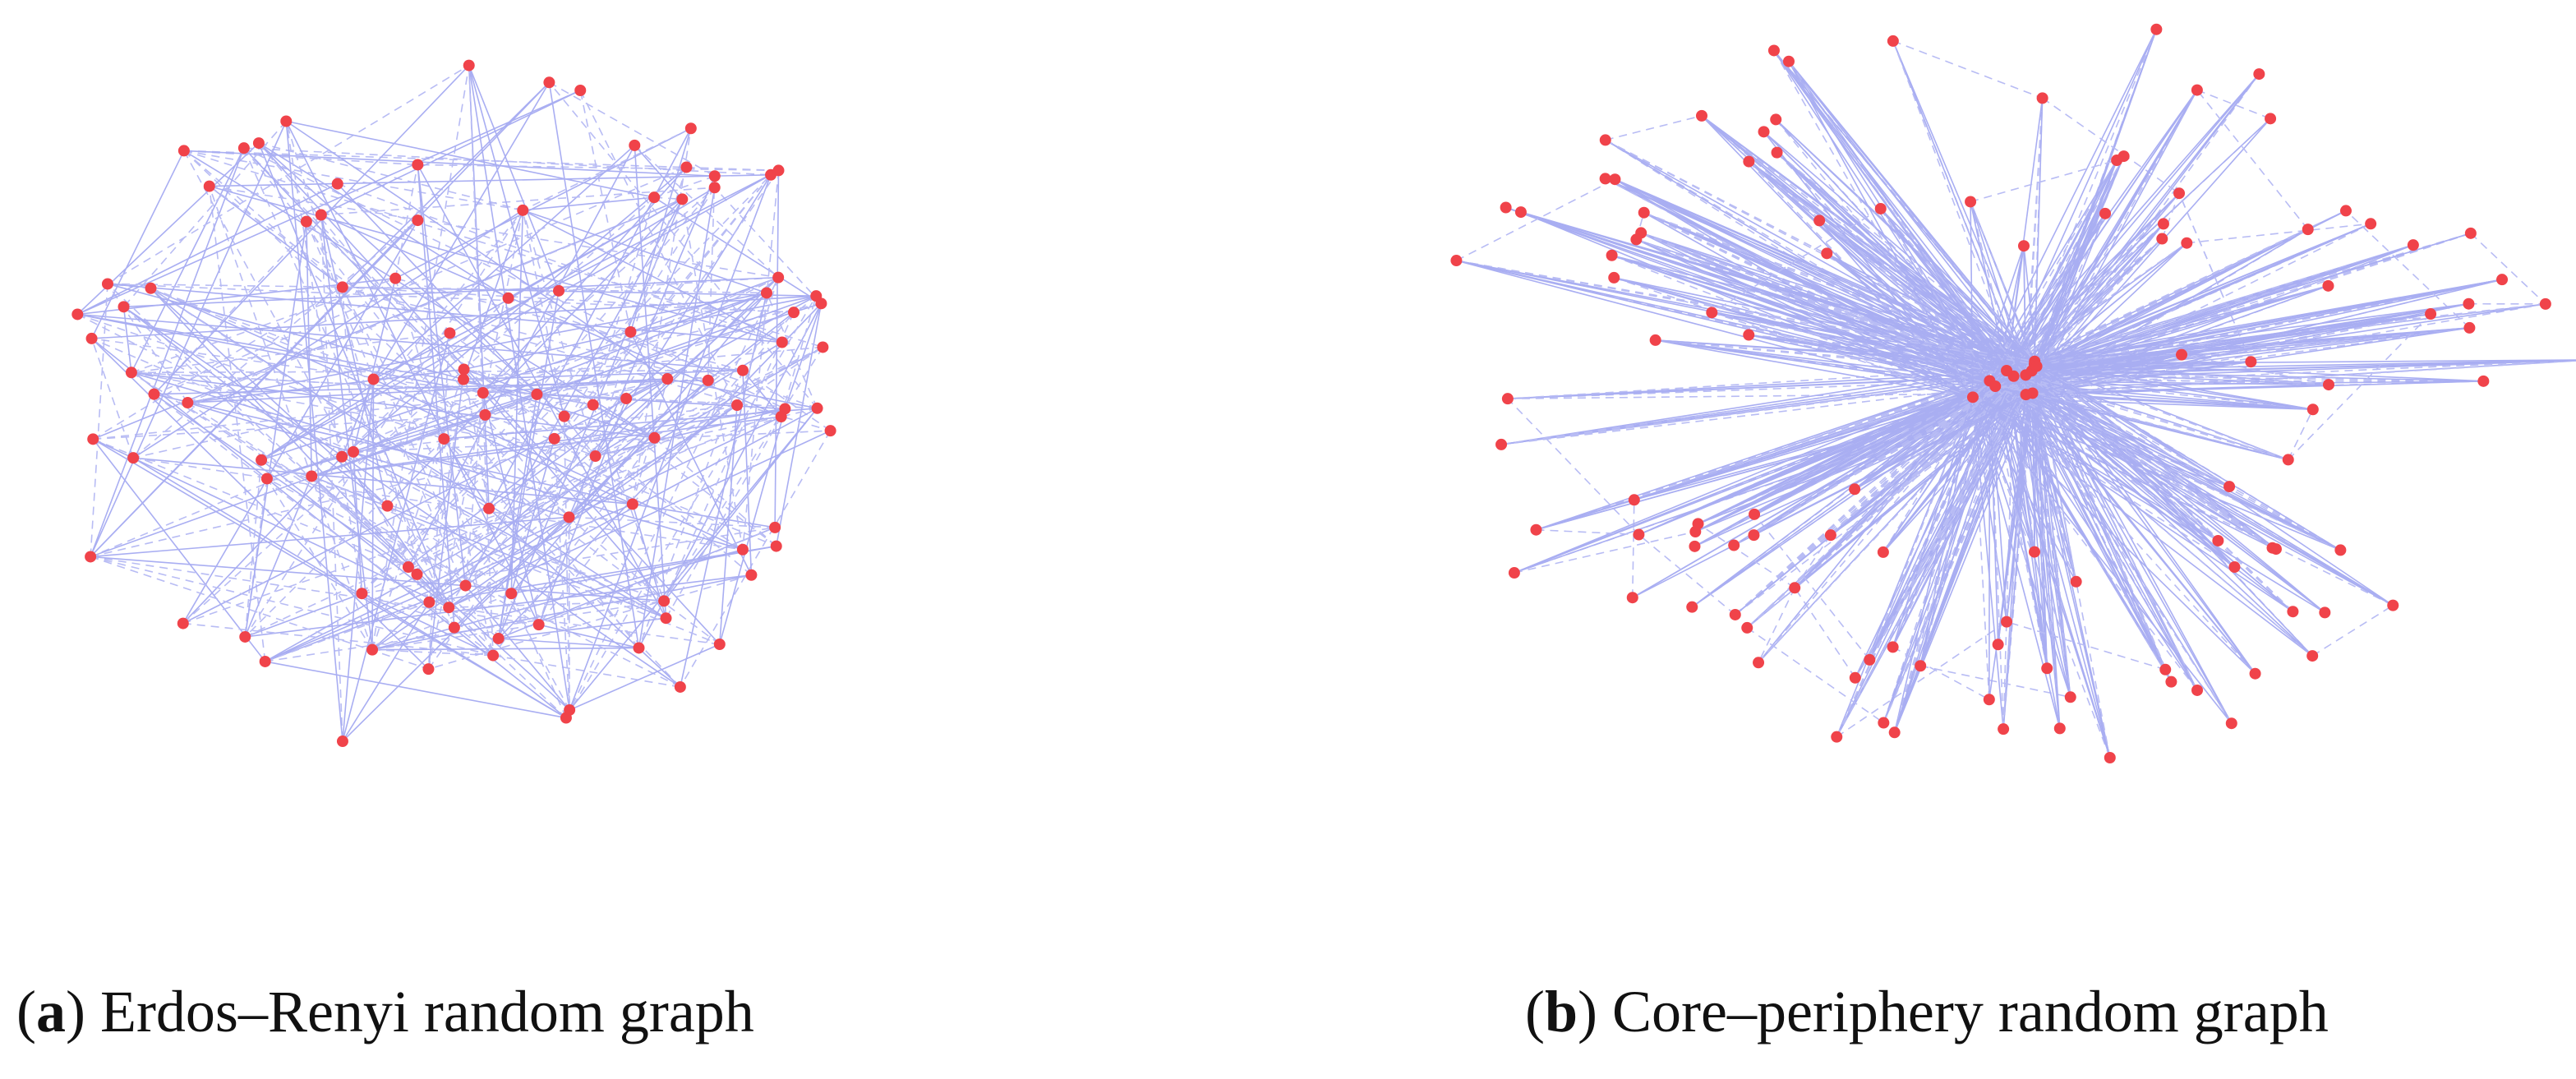  Describe the element at coordinates (409, 1011) in the screenshot. I see `caption-text: ) Erdos–Renyi random graph` at that location.